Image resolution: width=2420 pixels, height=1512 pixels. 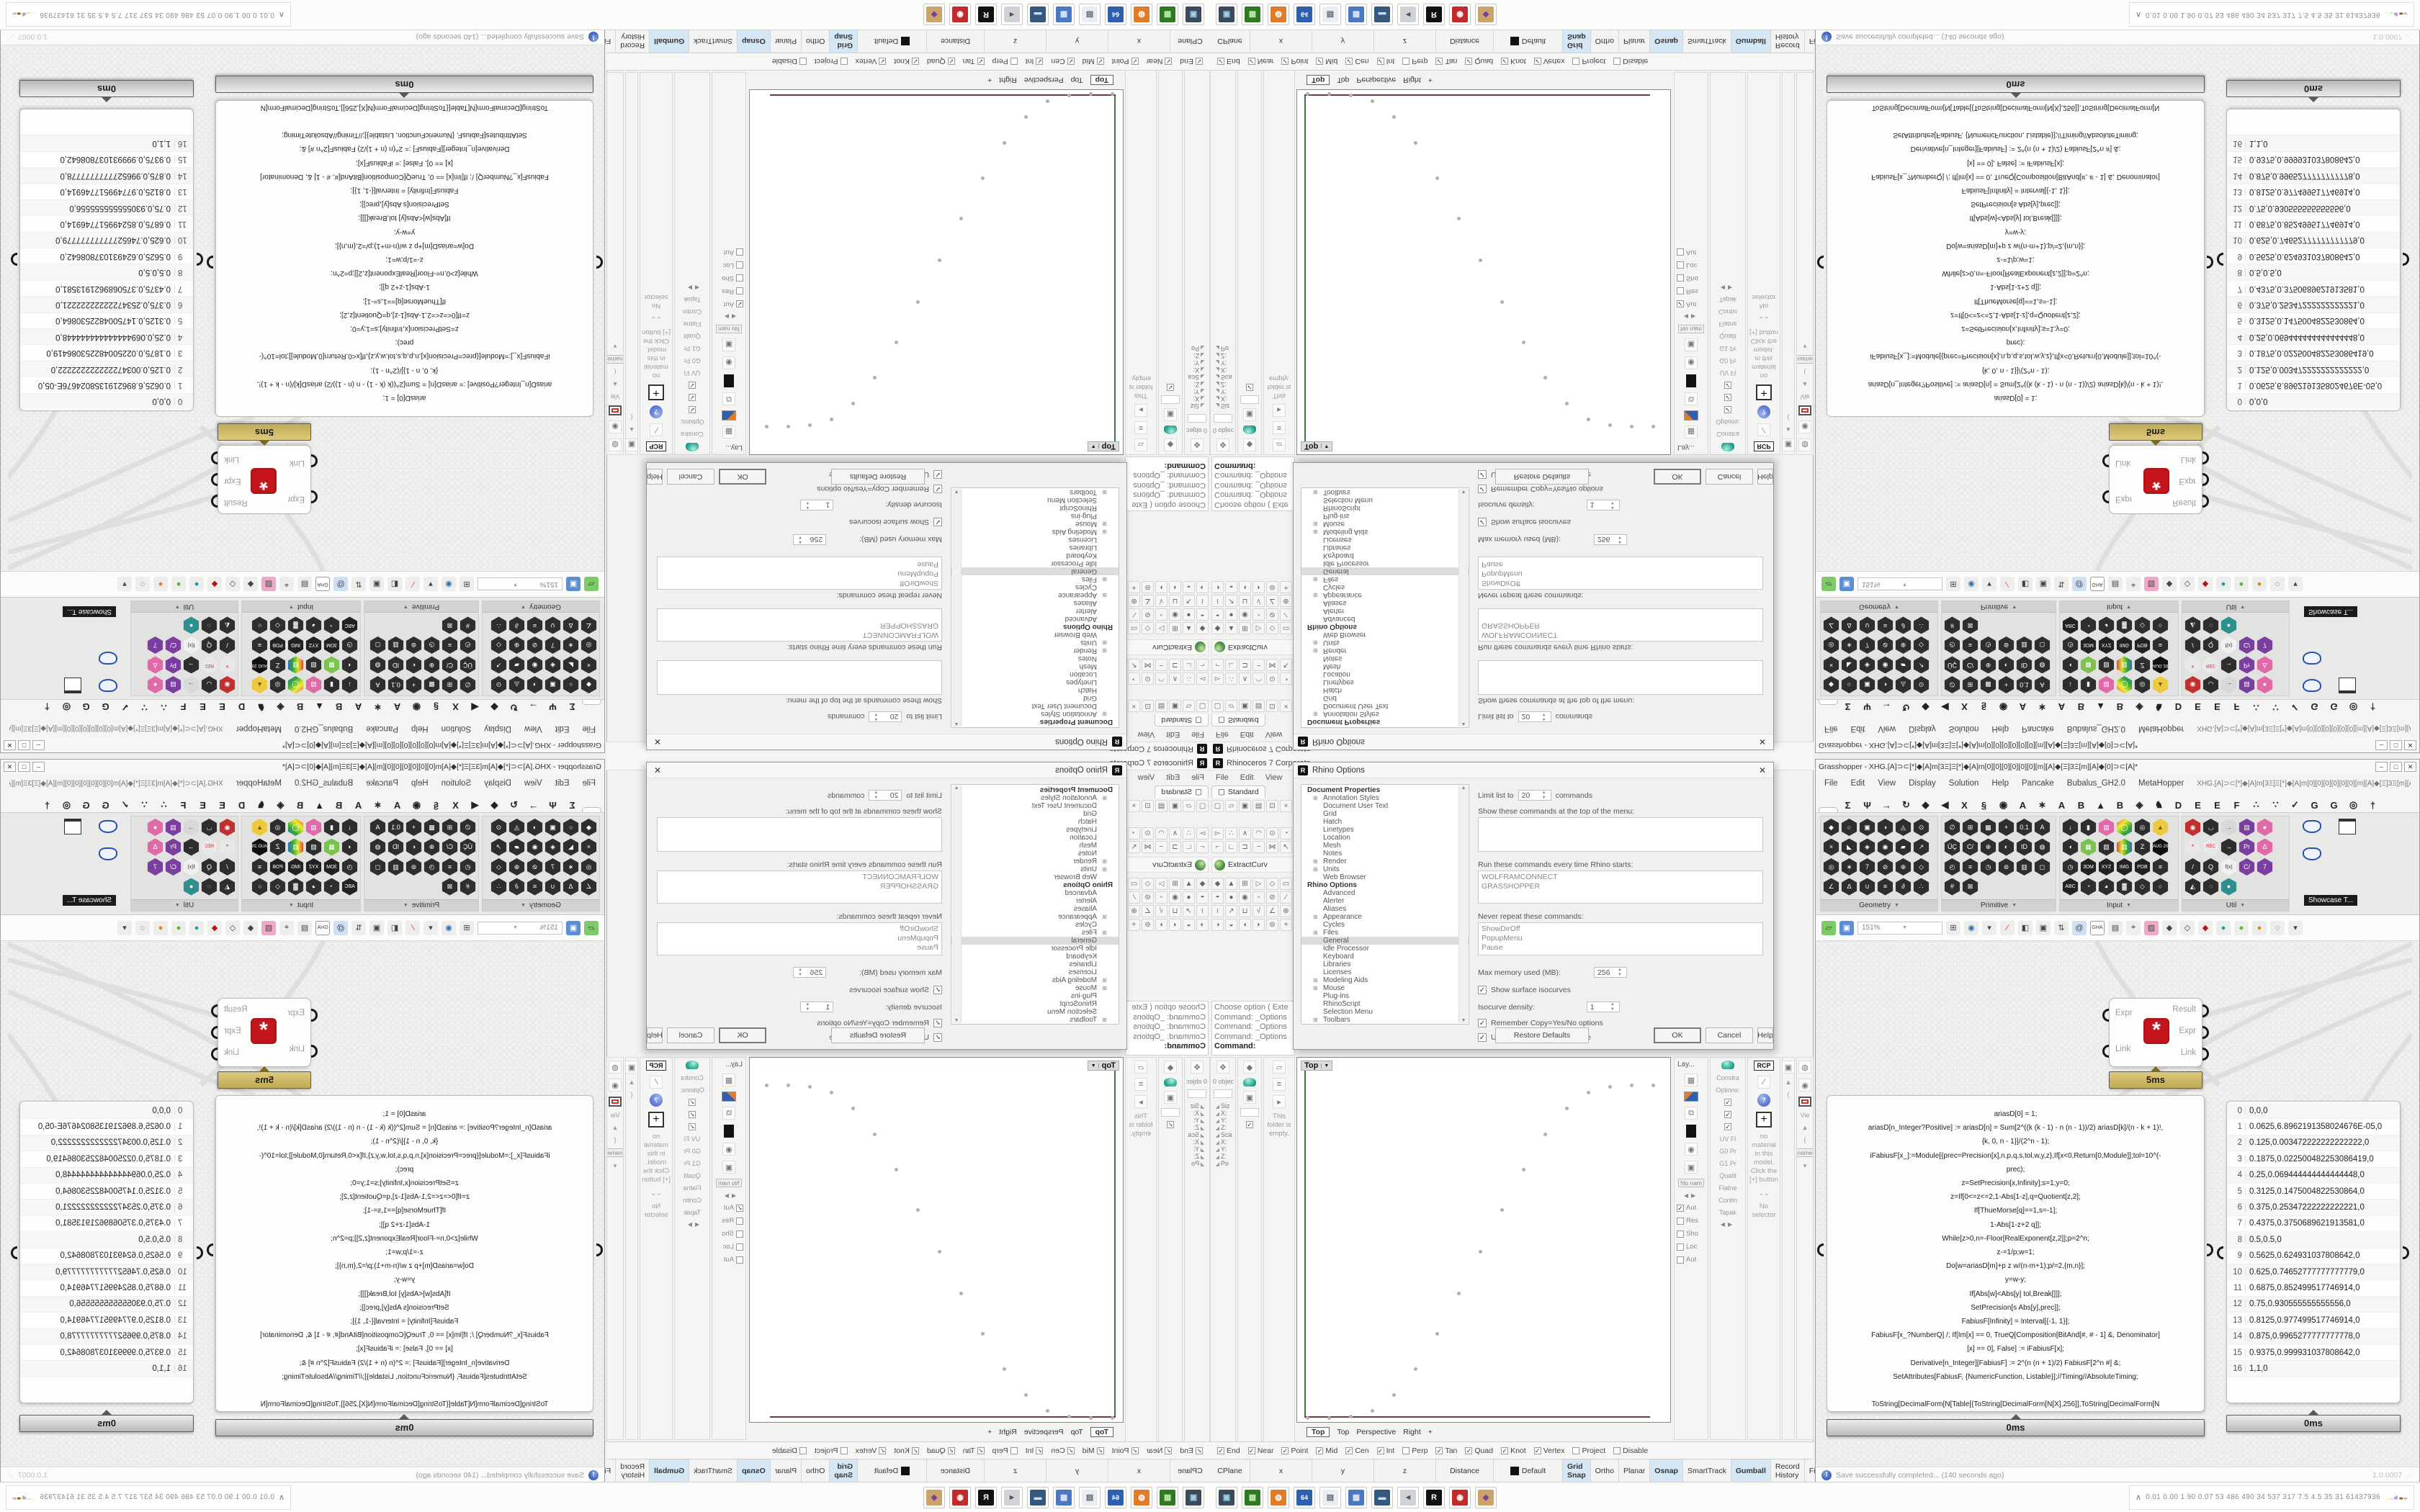 I want to click on osnap-toggle: End, so click(x=1191, y=62).